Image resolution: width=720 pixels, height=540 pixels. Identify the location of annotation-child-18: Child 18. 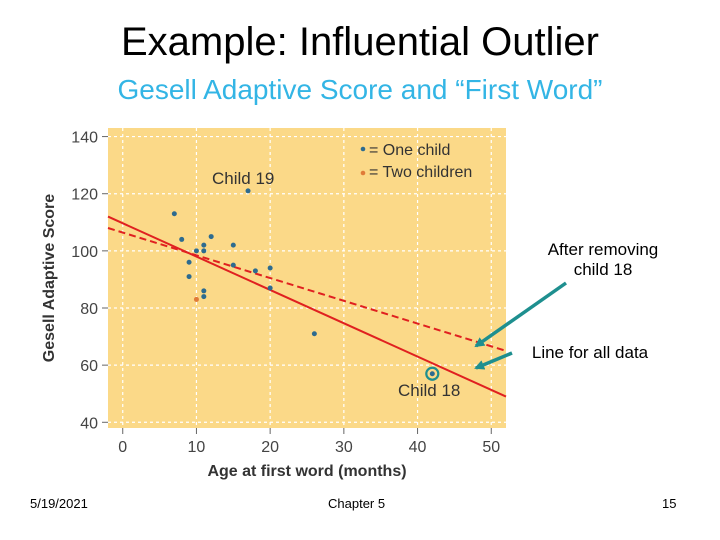
(429, 390).